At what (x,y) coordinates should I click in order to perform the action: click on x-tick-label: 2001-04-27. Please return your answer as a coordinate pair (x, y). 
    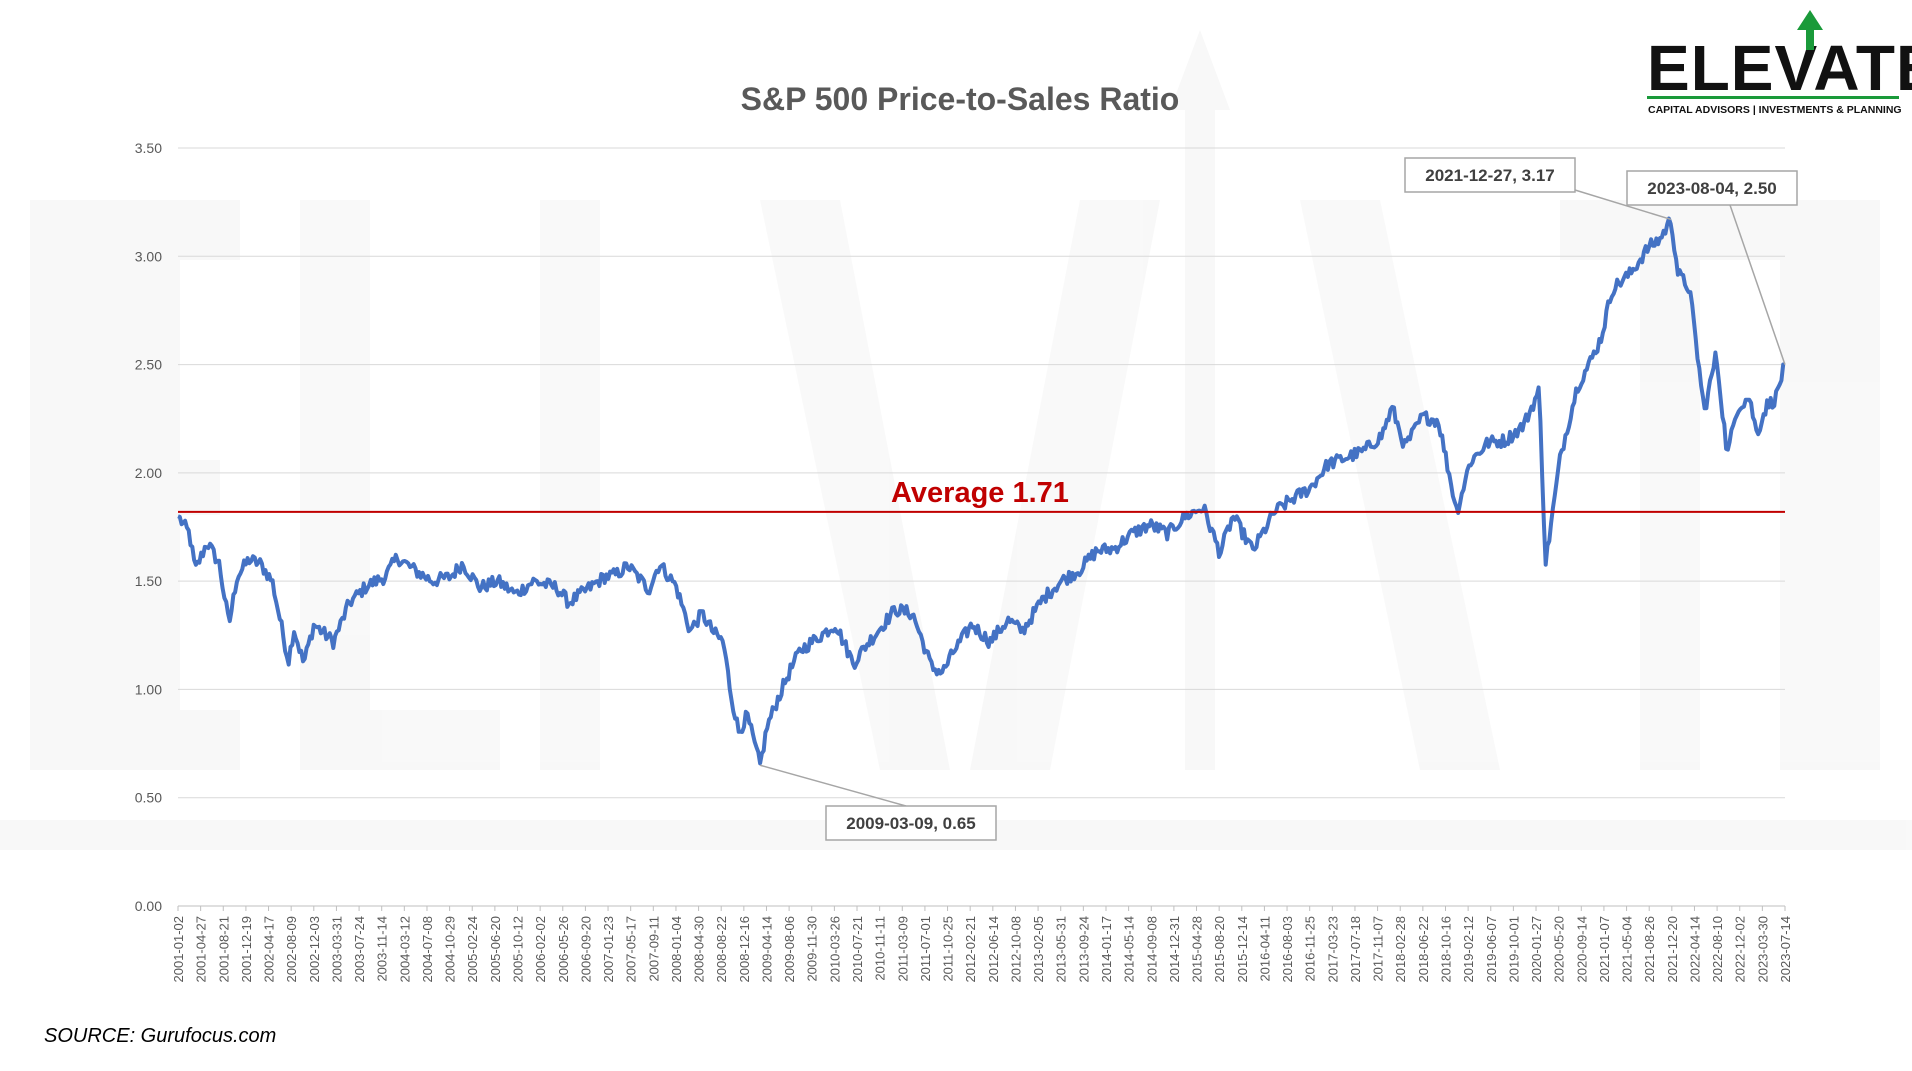
    Looking at the image, I should click on (201, 949).